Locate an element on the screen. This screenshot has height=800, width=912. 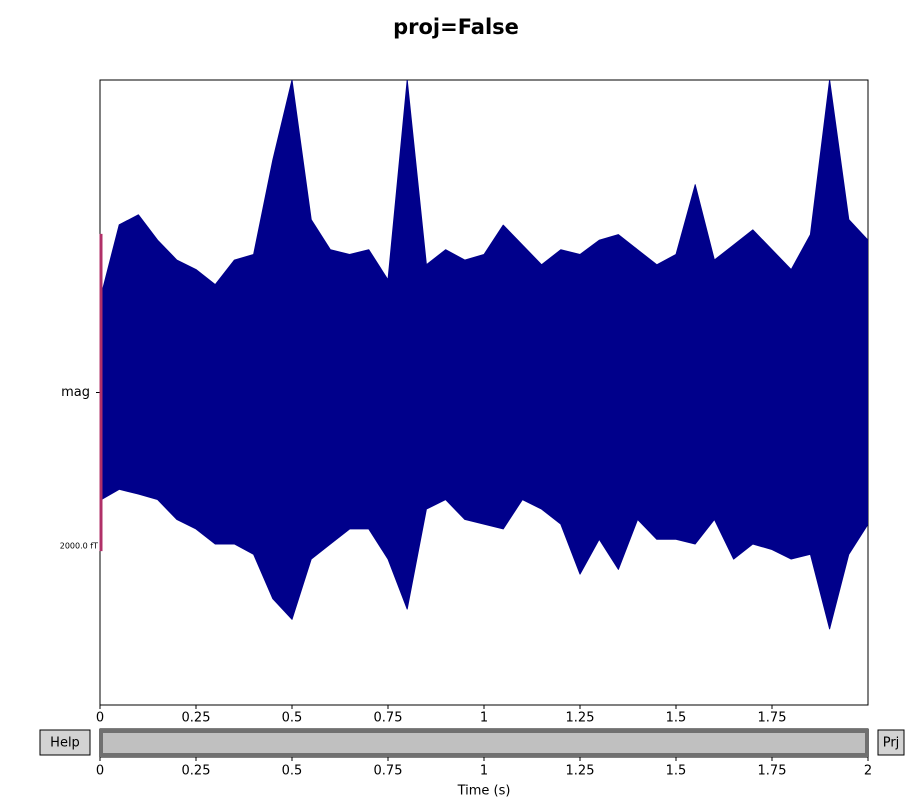
proj-button is located at coordinates (891, 742).